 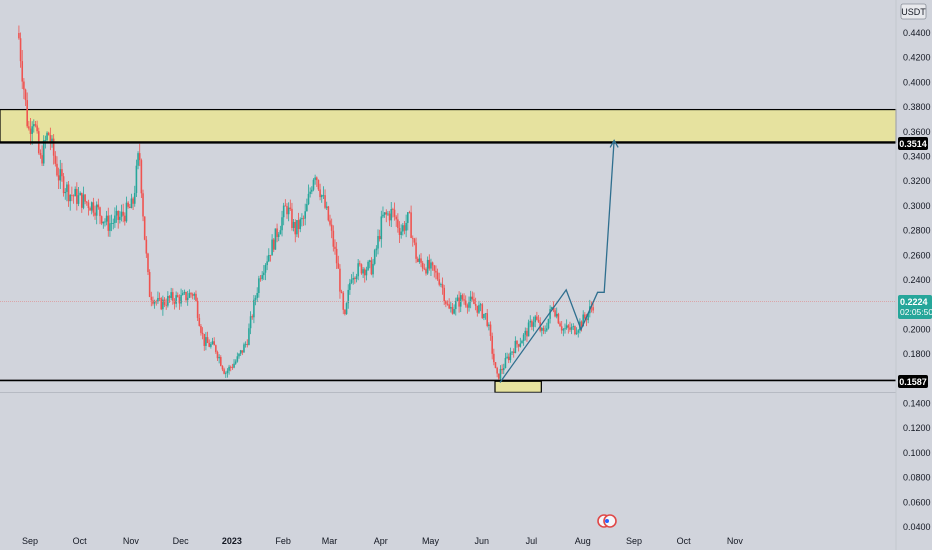 What do you see at coordinates (557, 261) in the screenshot?
I see `projection-line` at bounding box center [557, 261].